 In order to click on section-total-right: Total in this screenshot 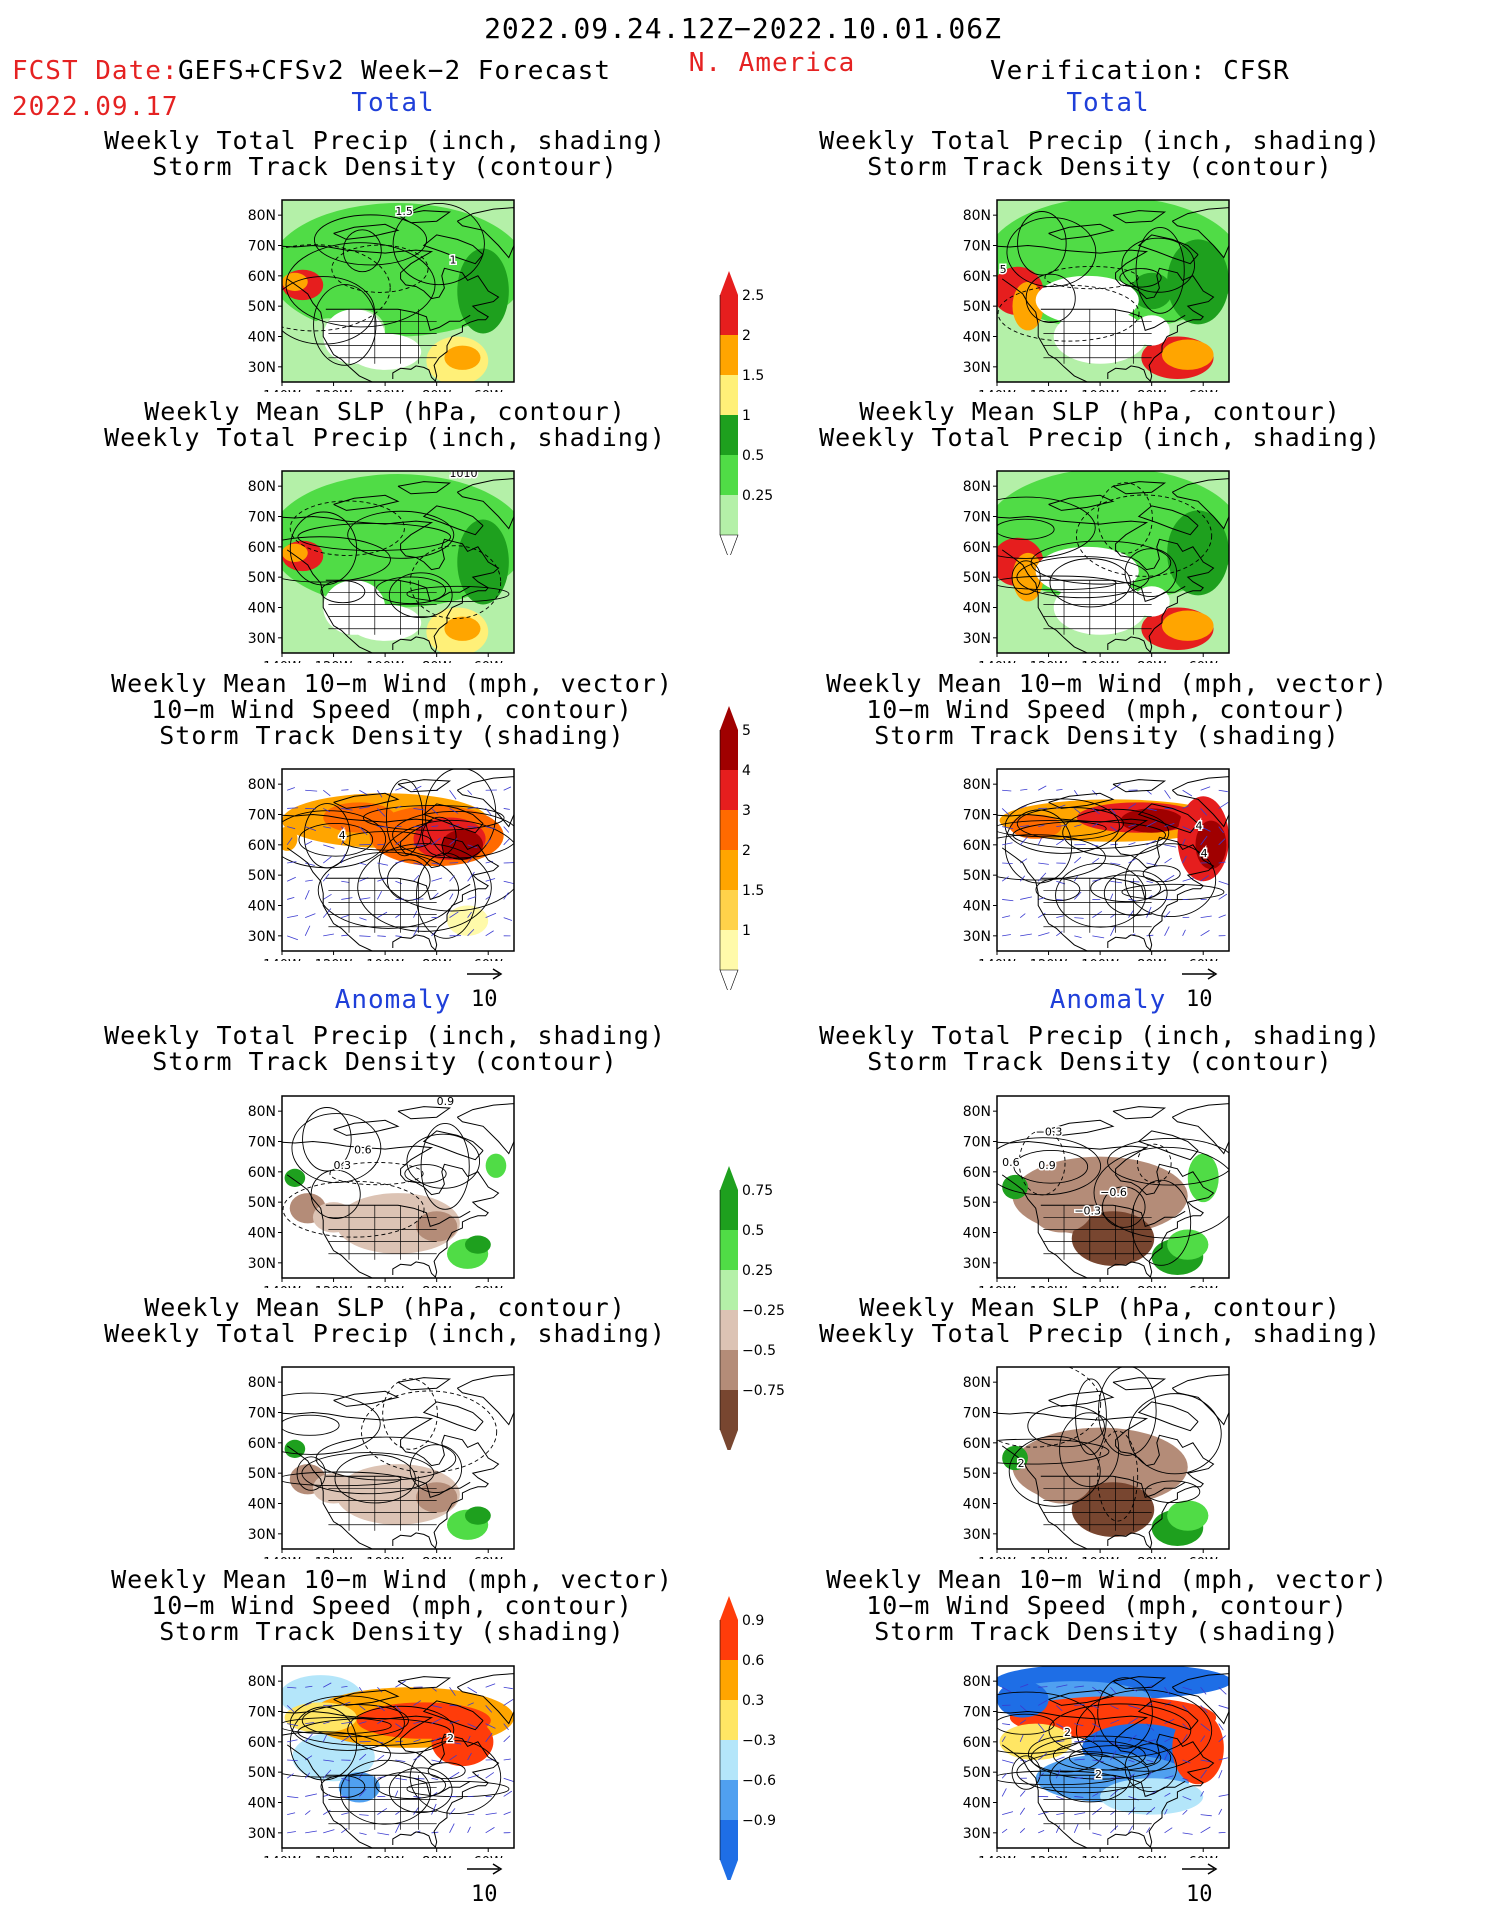, I will do `click(1108, 103)`.